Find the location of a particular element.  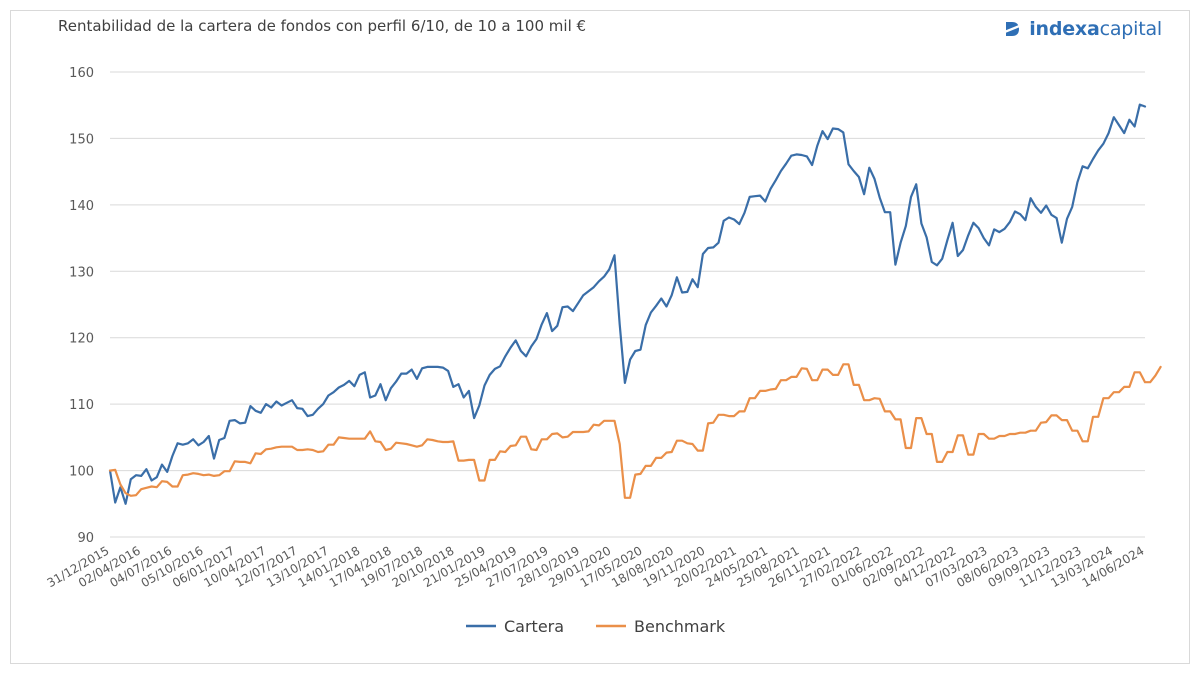

y-tick-label: 160 is located at coordinates (81, 73).